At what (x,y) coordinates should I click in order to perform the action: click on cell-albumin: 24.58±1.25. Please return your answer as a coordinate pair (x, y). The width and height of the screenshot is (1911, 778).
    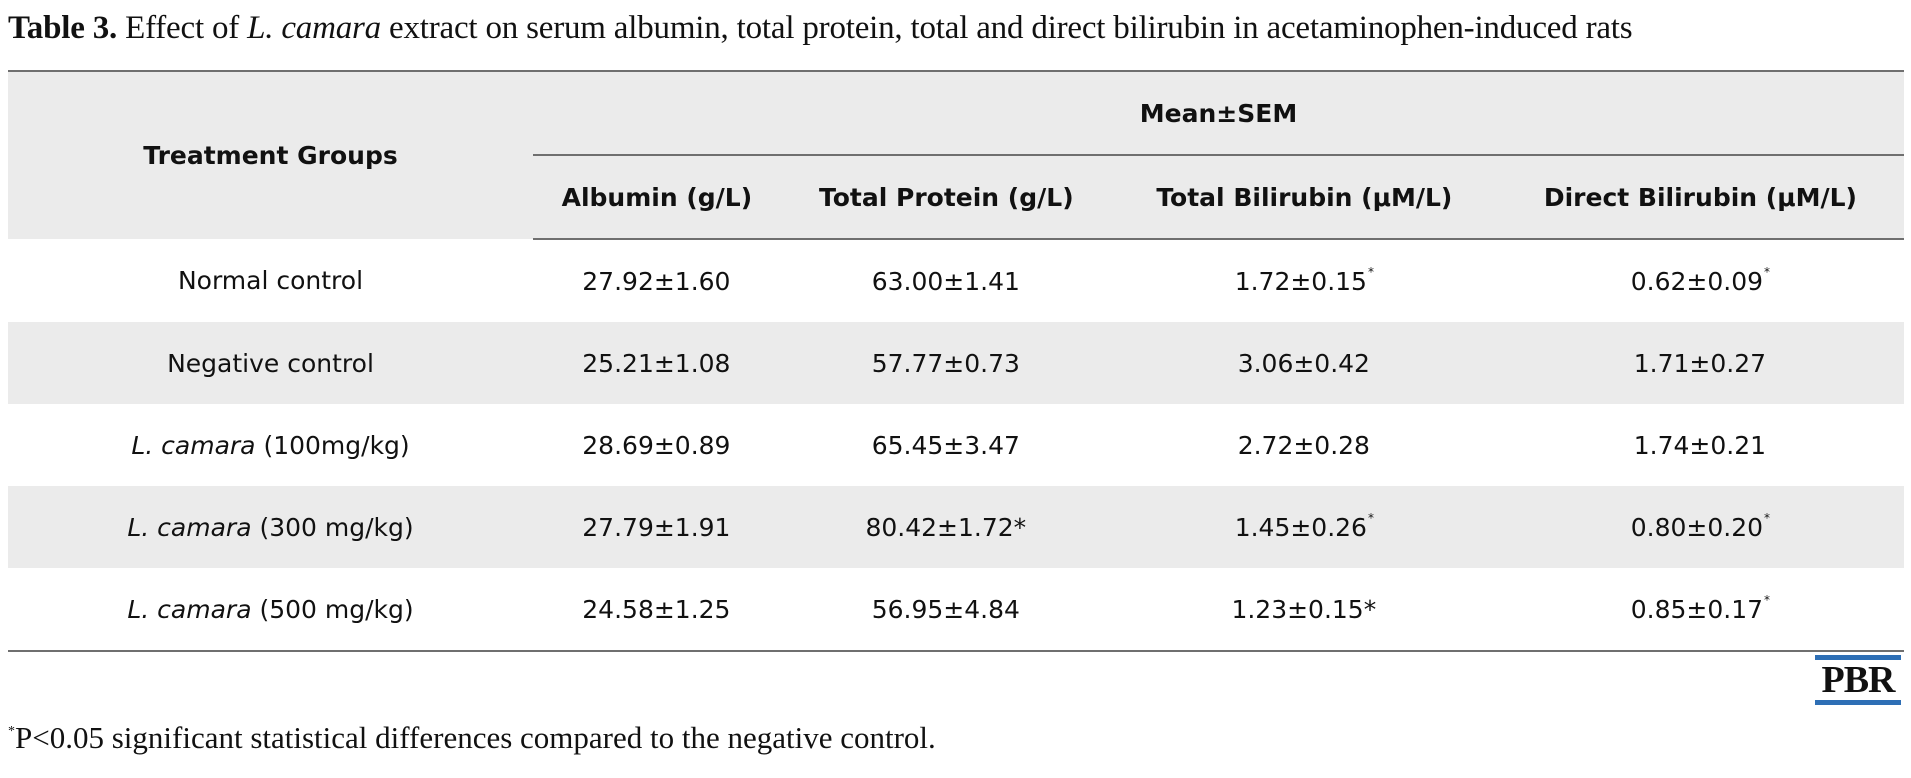
    Looking at the image, I should click on (657, 610).